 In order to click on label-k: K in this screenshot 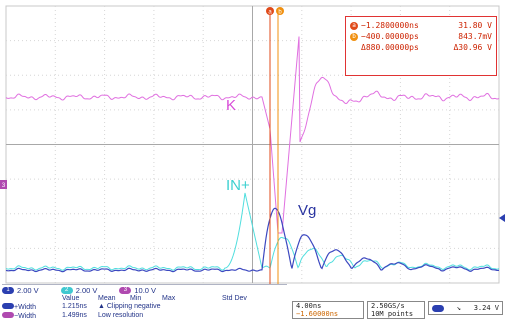, I will do `click(231, 105)`.